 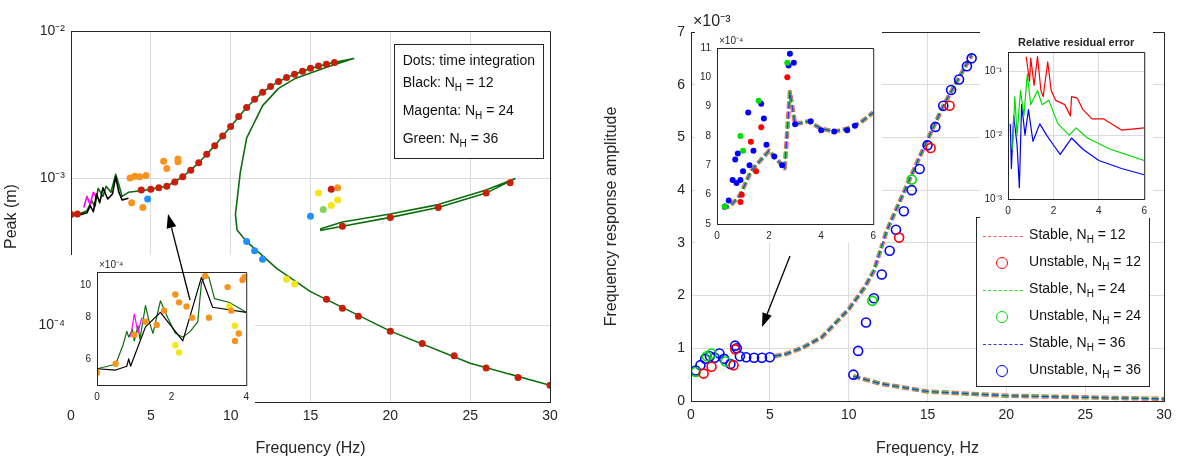 What do you see at coordinates (681, 347) in the screenshot?
I see `y-tick-label: 1` at bounding box center [681, 347].